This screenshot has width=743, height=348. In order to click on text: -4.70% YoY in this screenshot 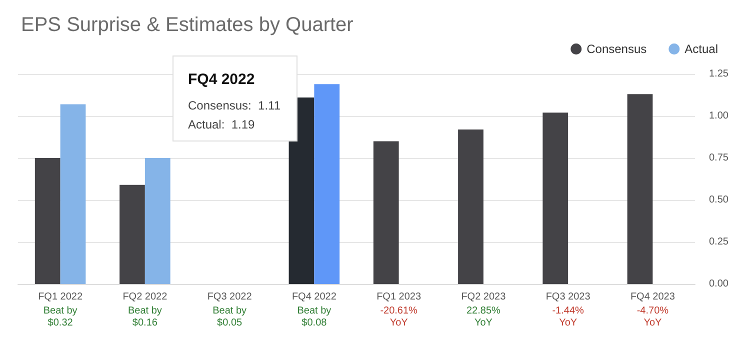, I will do `click(652, 317)`.